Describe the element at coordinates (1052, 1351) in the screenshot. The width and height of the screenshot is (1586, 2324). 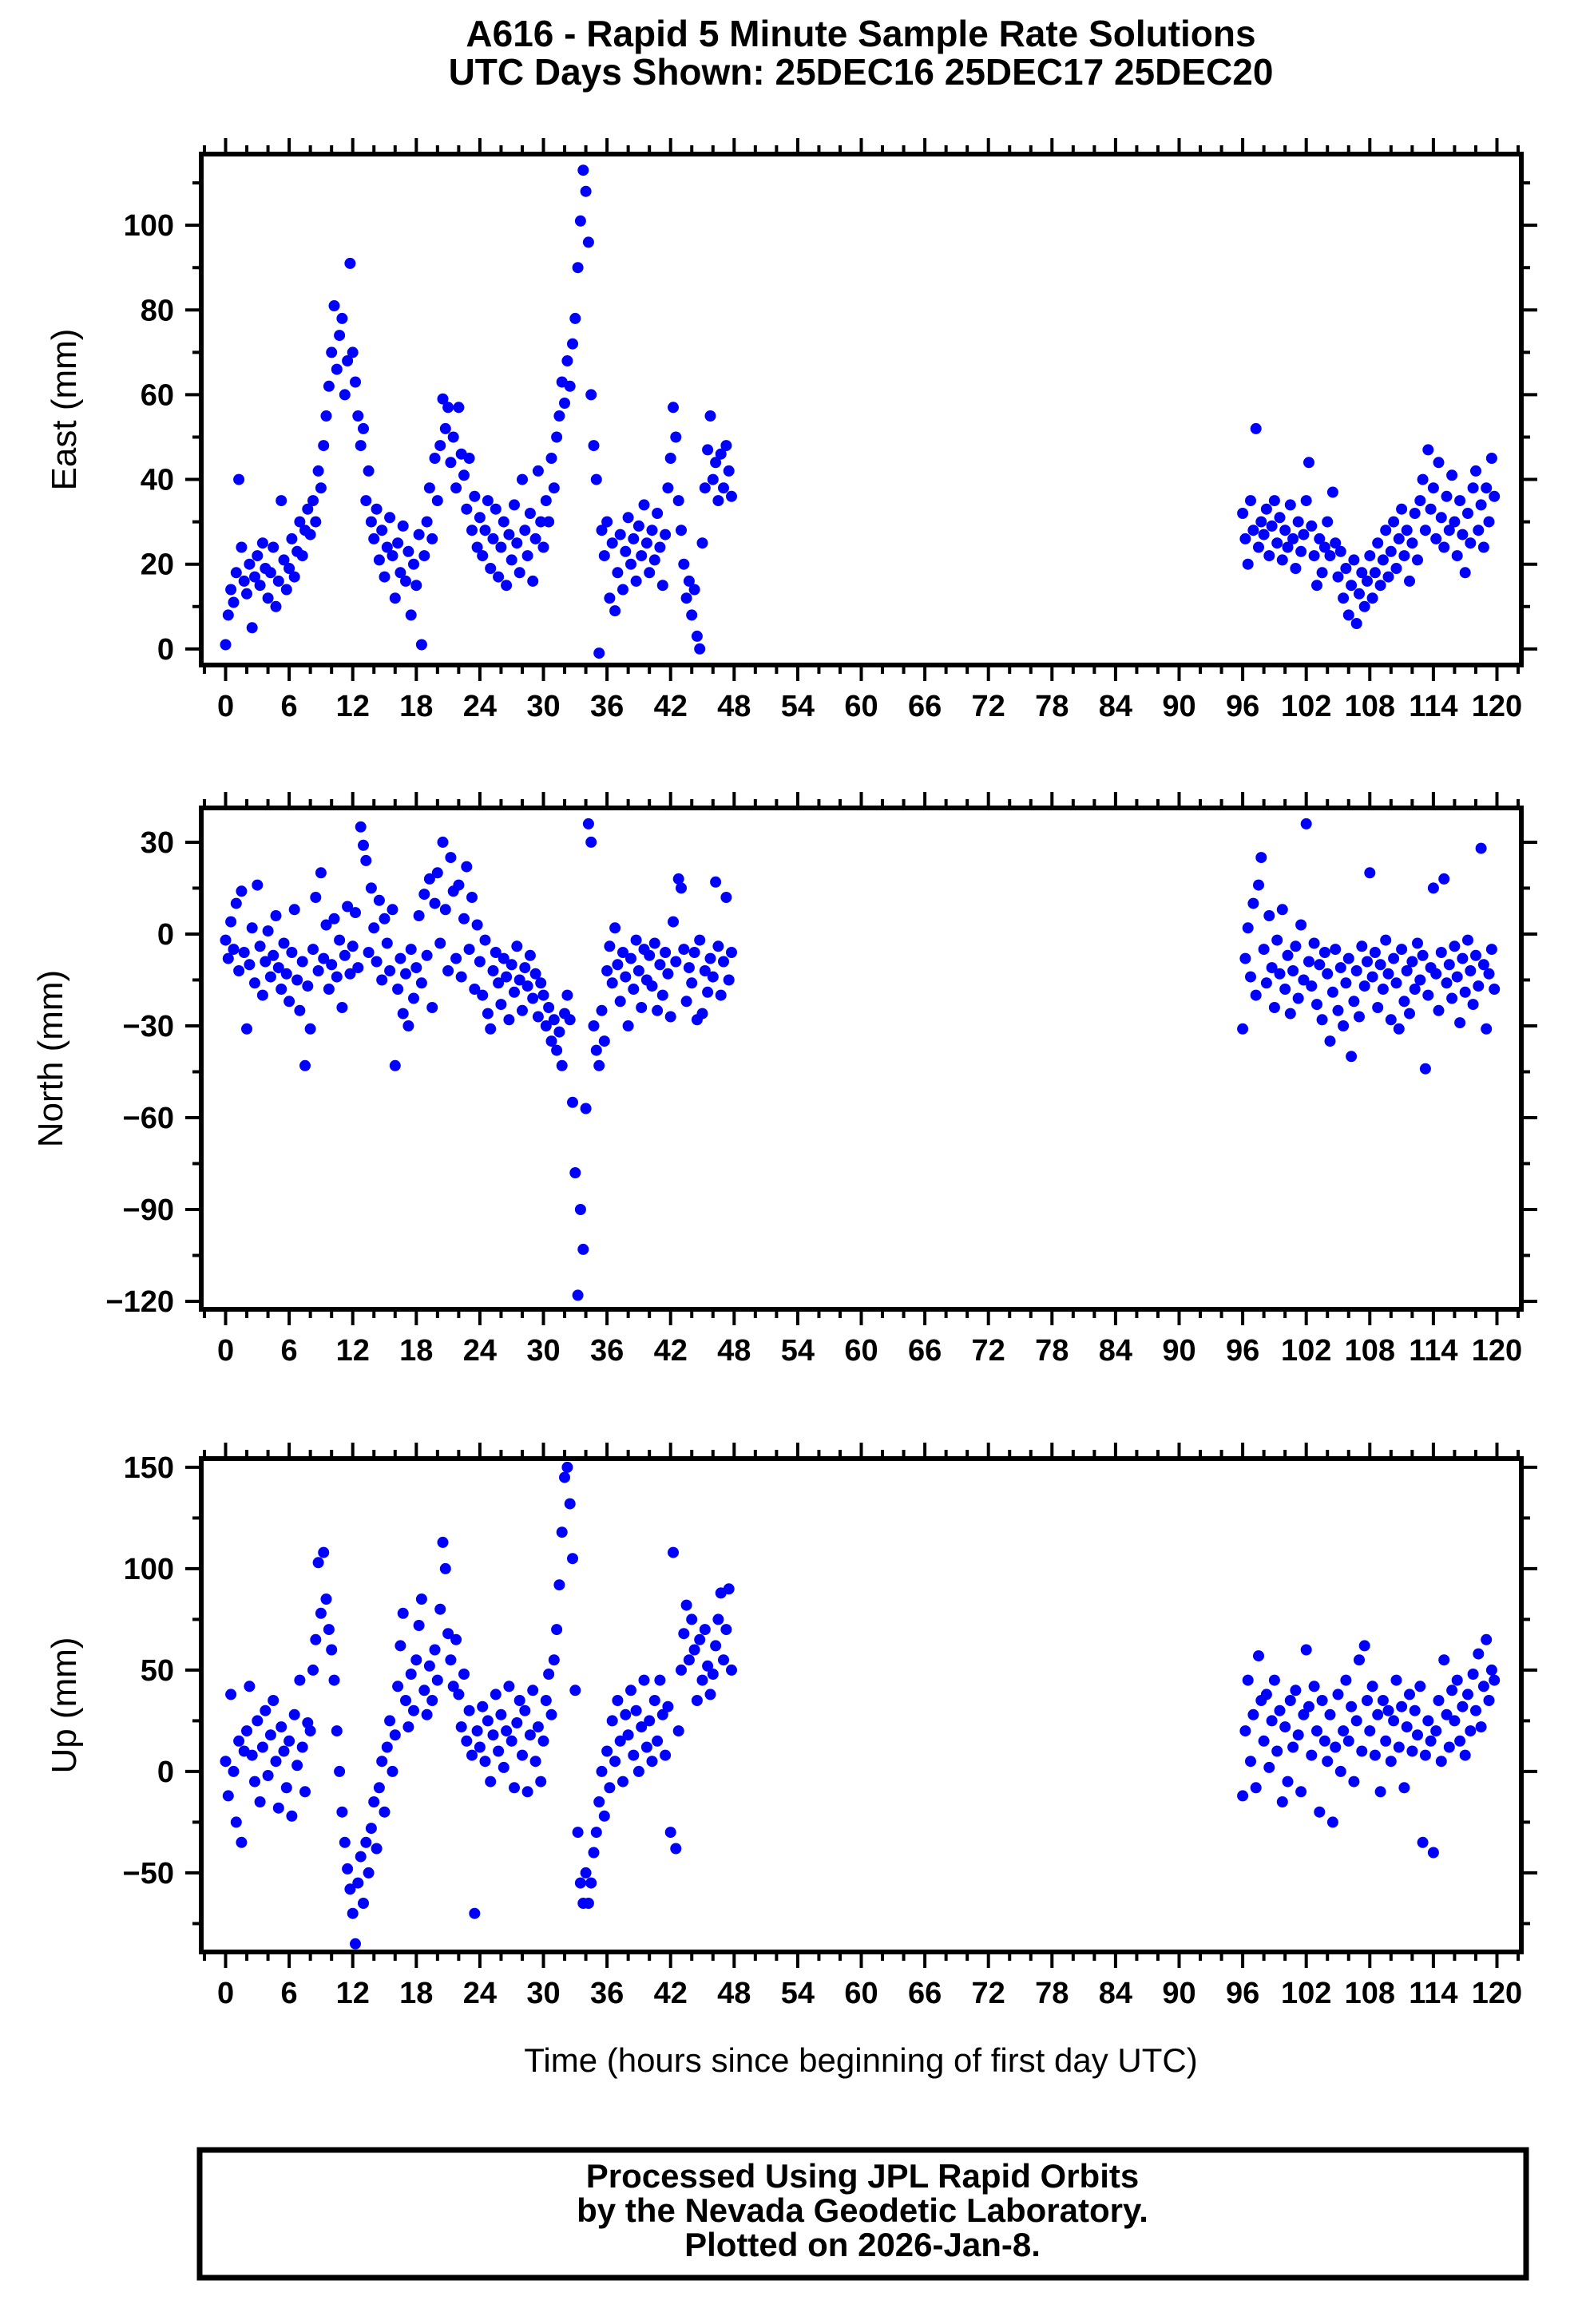
I see `x-tick-label: 78` at that location.